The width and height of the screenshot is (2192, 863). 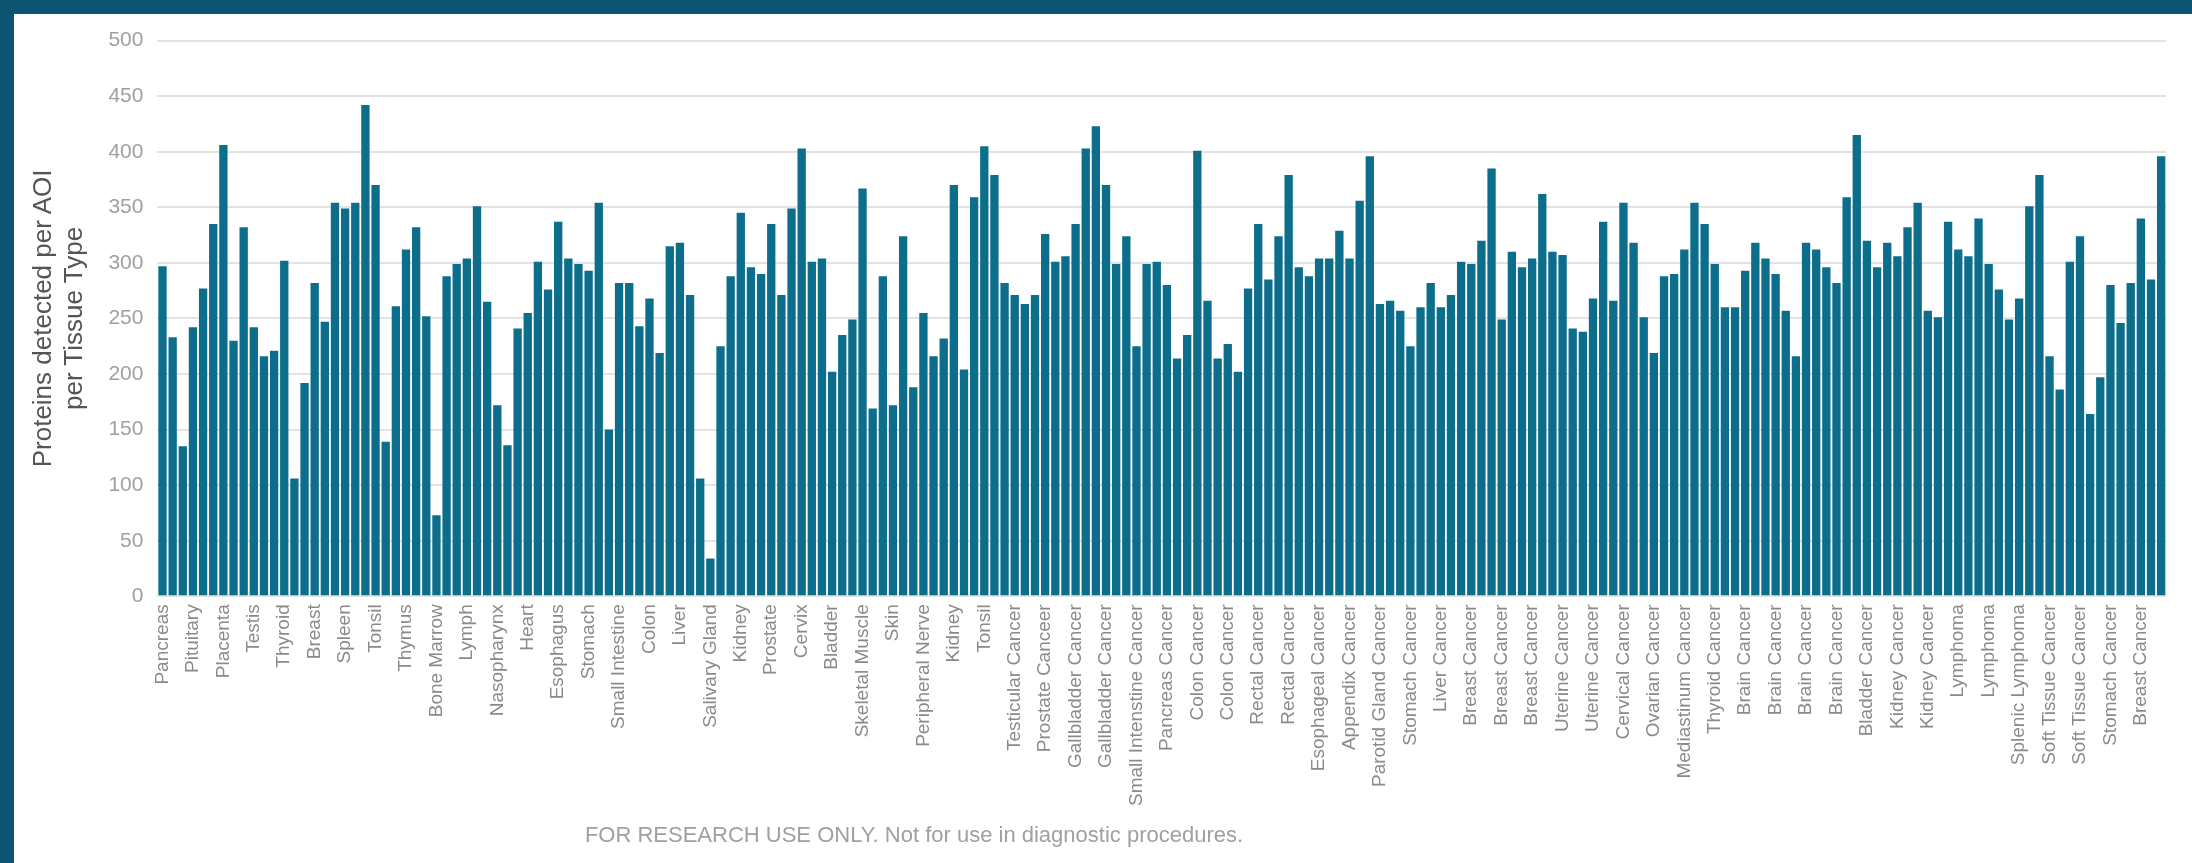 What do you see at coordinates (192, 638) in the screenshot?
I see `x-tick-label: Pituitary` at bounding box center [192, 638].